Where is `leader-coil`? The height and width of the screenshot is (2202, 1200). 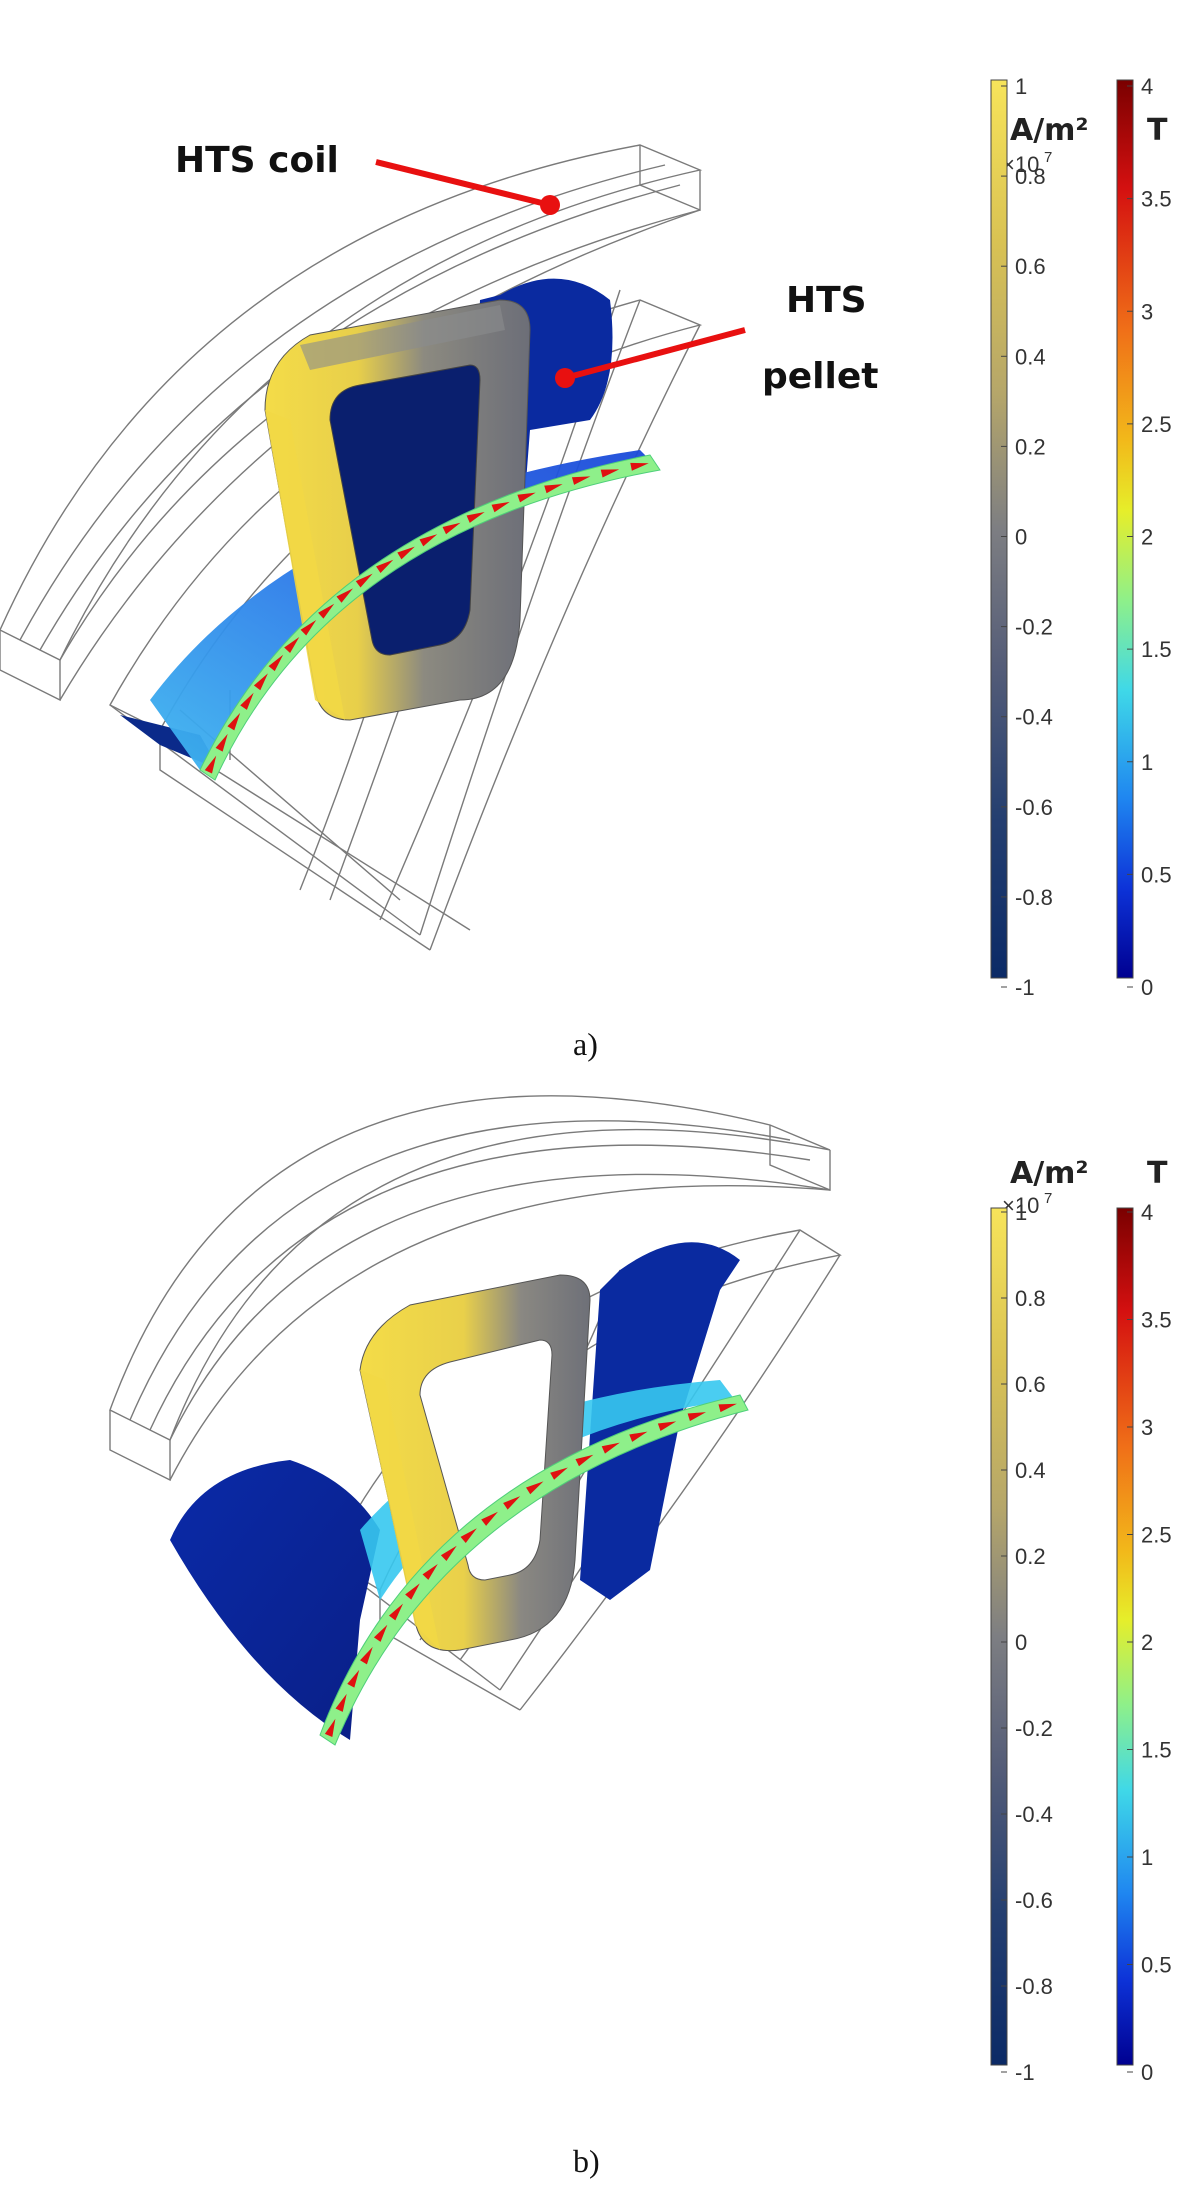
leader-coil is located at coordinates (463, 183).